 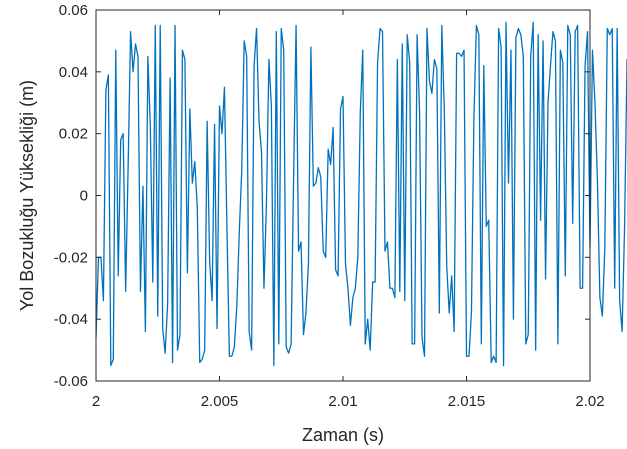 I want to click on x-tick-label: 2.01, so click(x=342, y=401).